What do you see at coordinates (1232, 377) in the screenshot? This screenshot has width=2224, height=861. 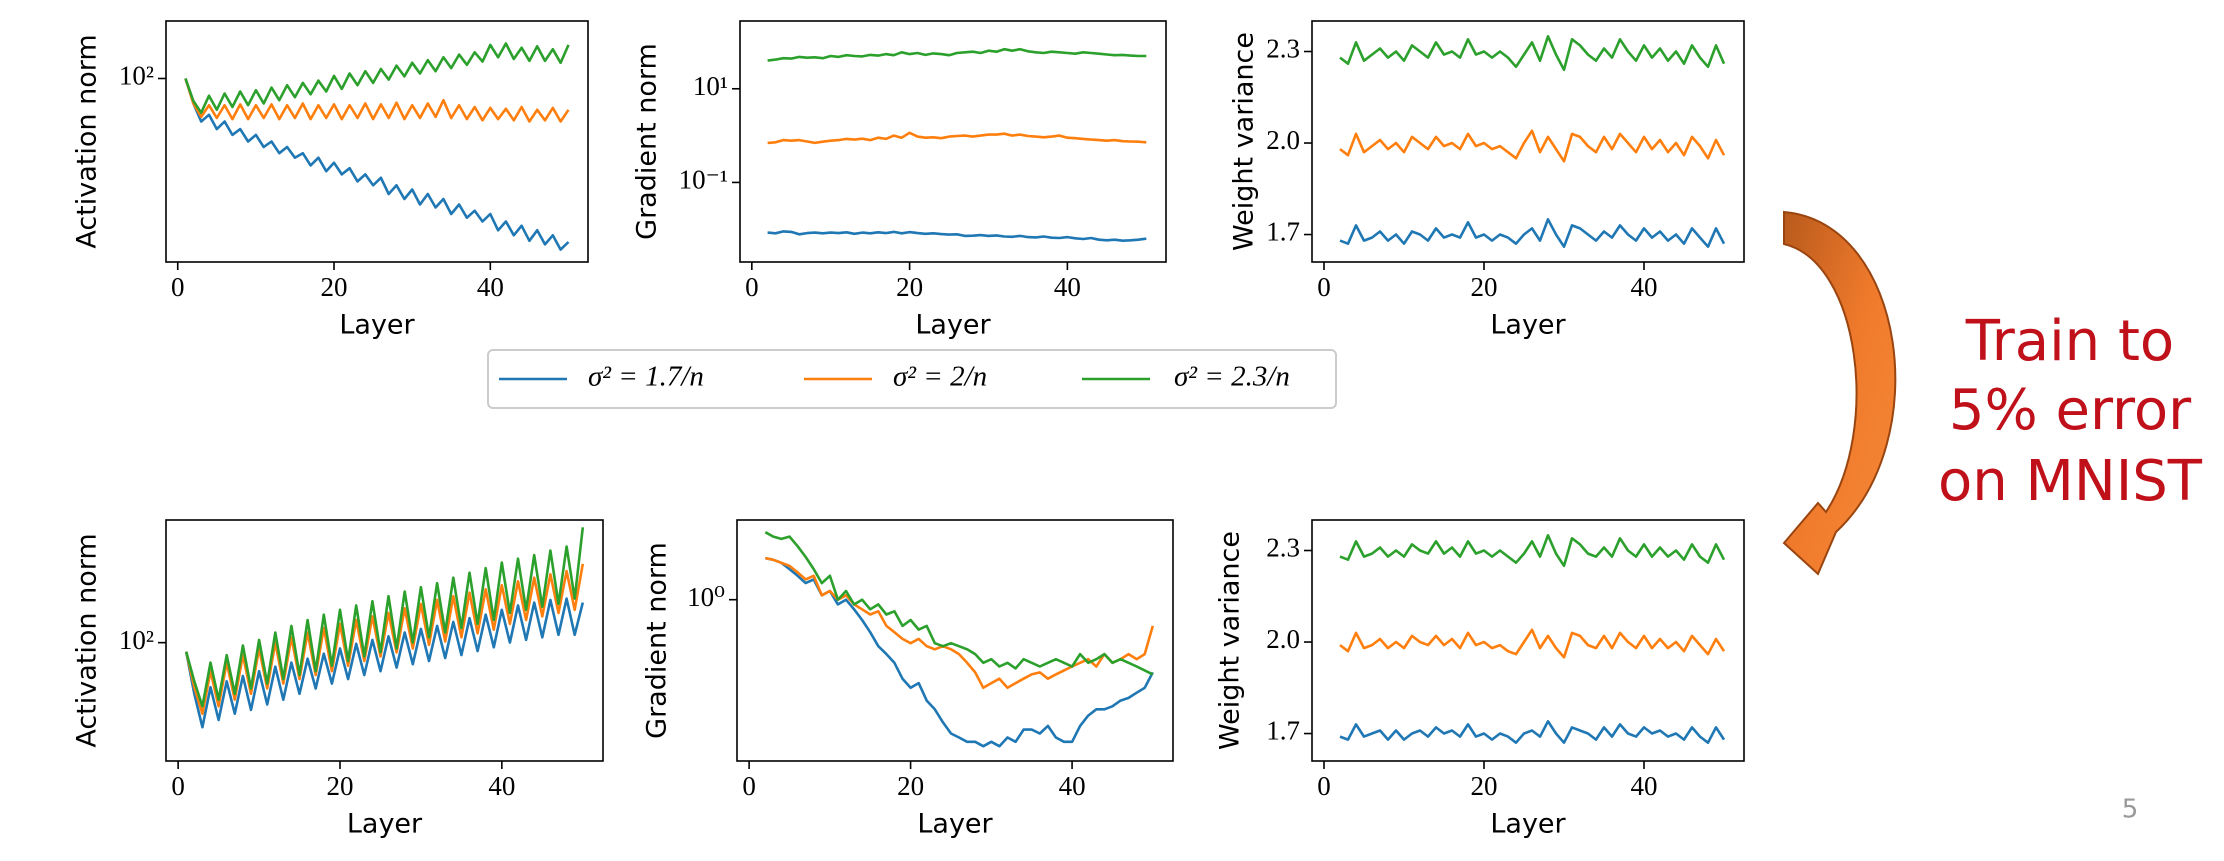 I see `legend-label: σ² = 2.3/n` at bounding box center [1232, 377].